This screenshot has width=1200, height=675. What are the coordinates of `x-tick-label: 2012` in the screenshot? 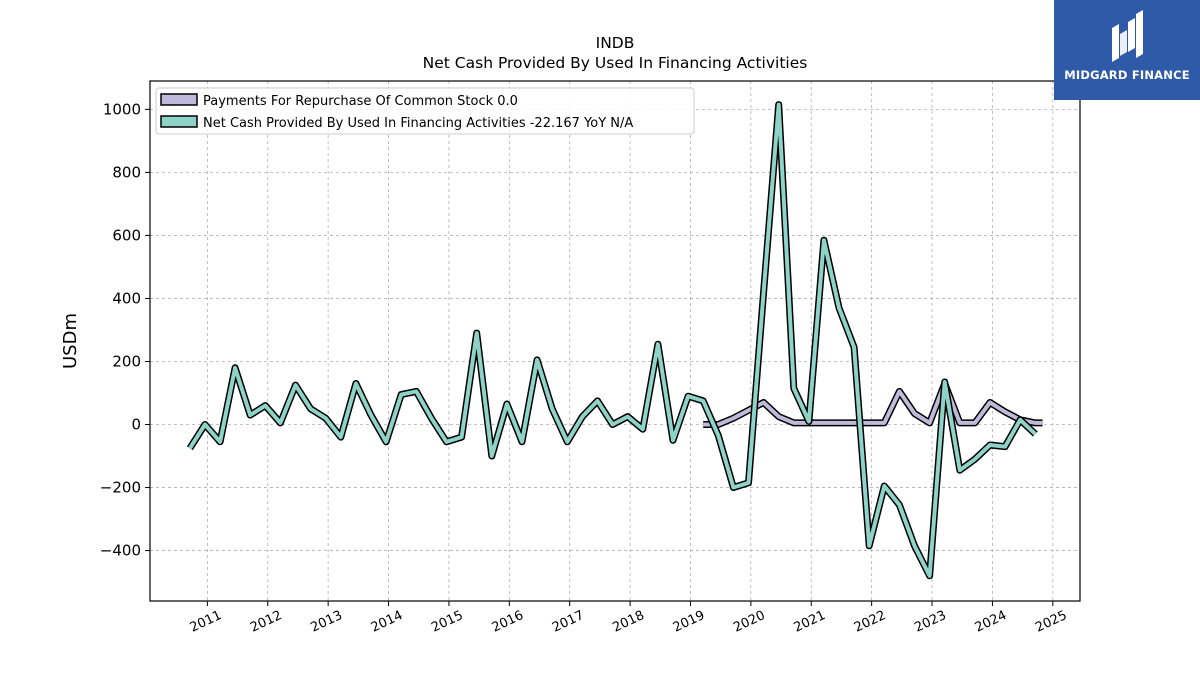 It's located at (266, 622).